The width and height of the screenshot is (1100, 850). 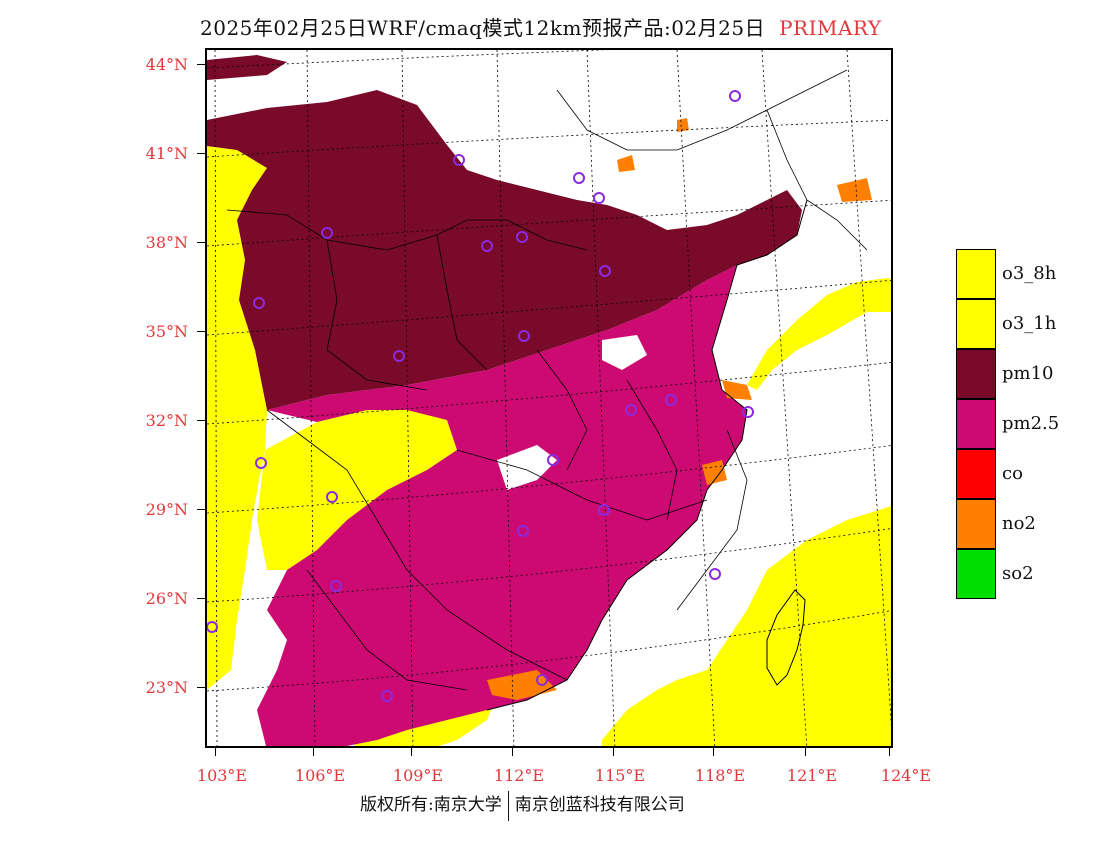 What do you see at coordinates (1028, 373) in the screenshot?
I see `legend-label: pm10` at bounding box center [1028, 373].